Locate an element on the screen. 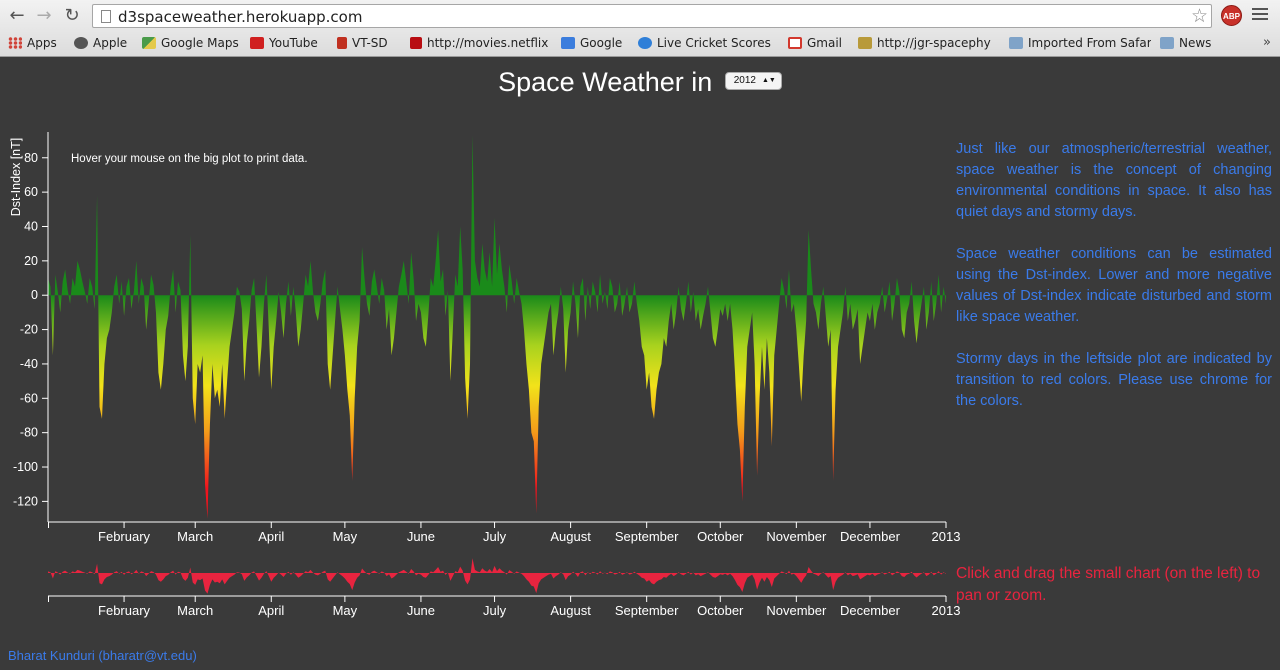 Image resolution: width=1280 pixels, height=670 pixels. context-area is located at coordinates (497, 576).